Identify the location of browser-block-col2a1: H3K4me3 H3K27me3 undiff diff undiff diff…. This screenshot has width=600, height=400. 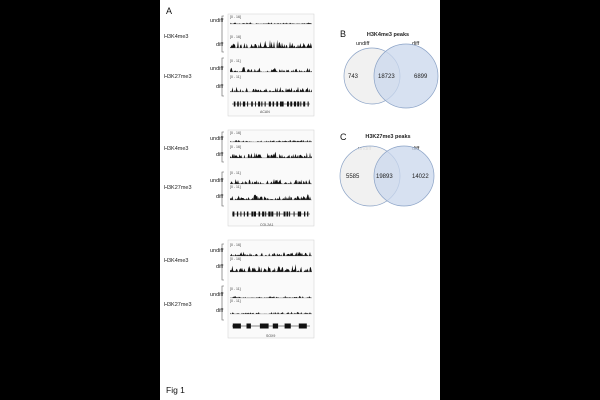
(239, 178).